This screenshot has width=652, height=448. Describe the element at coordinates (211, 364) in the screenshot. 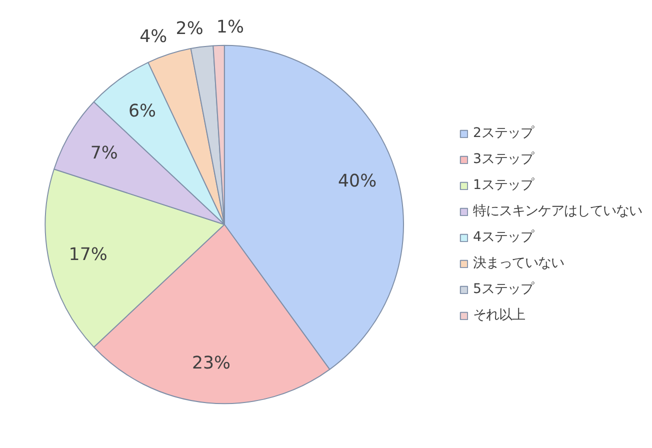

I see `data-label: 23%` at that location.